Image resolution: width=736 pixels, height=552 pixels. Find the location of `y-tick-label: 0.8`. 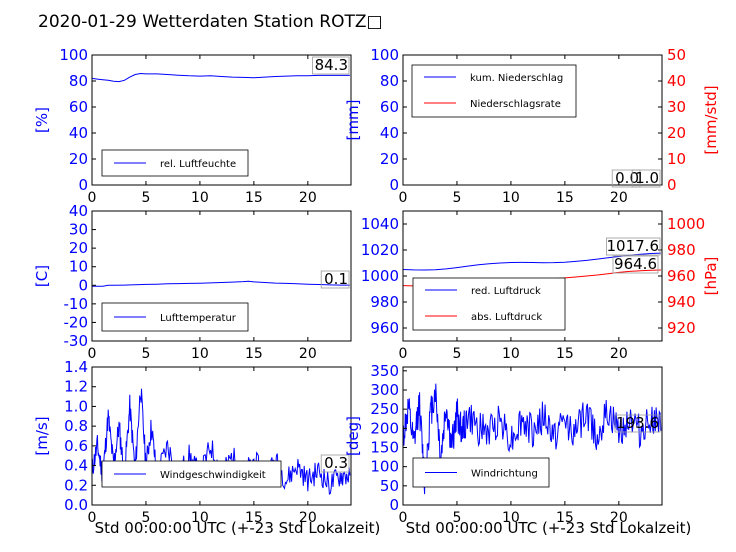

y-tick-label: 0.8 is located at coordinates (76, 426).